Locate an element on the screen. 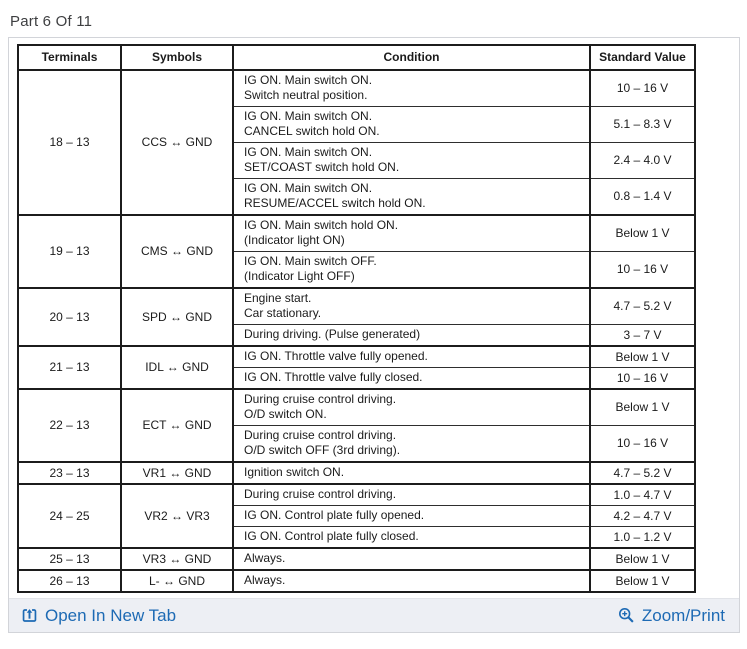  terminals-cell: 20 – 13 is located at coordinates (69, 317).